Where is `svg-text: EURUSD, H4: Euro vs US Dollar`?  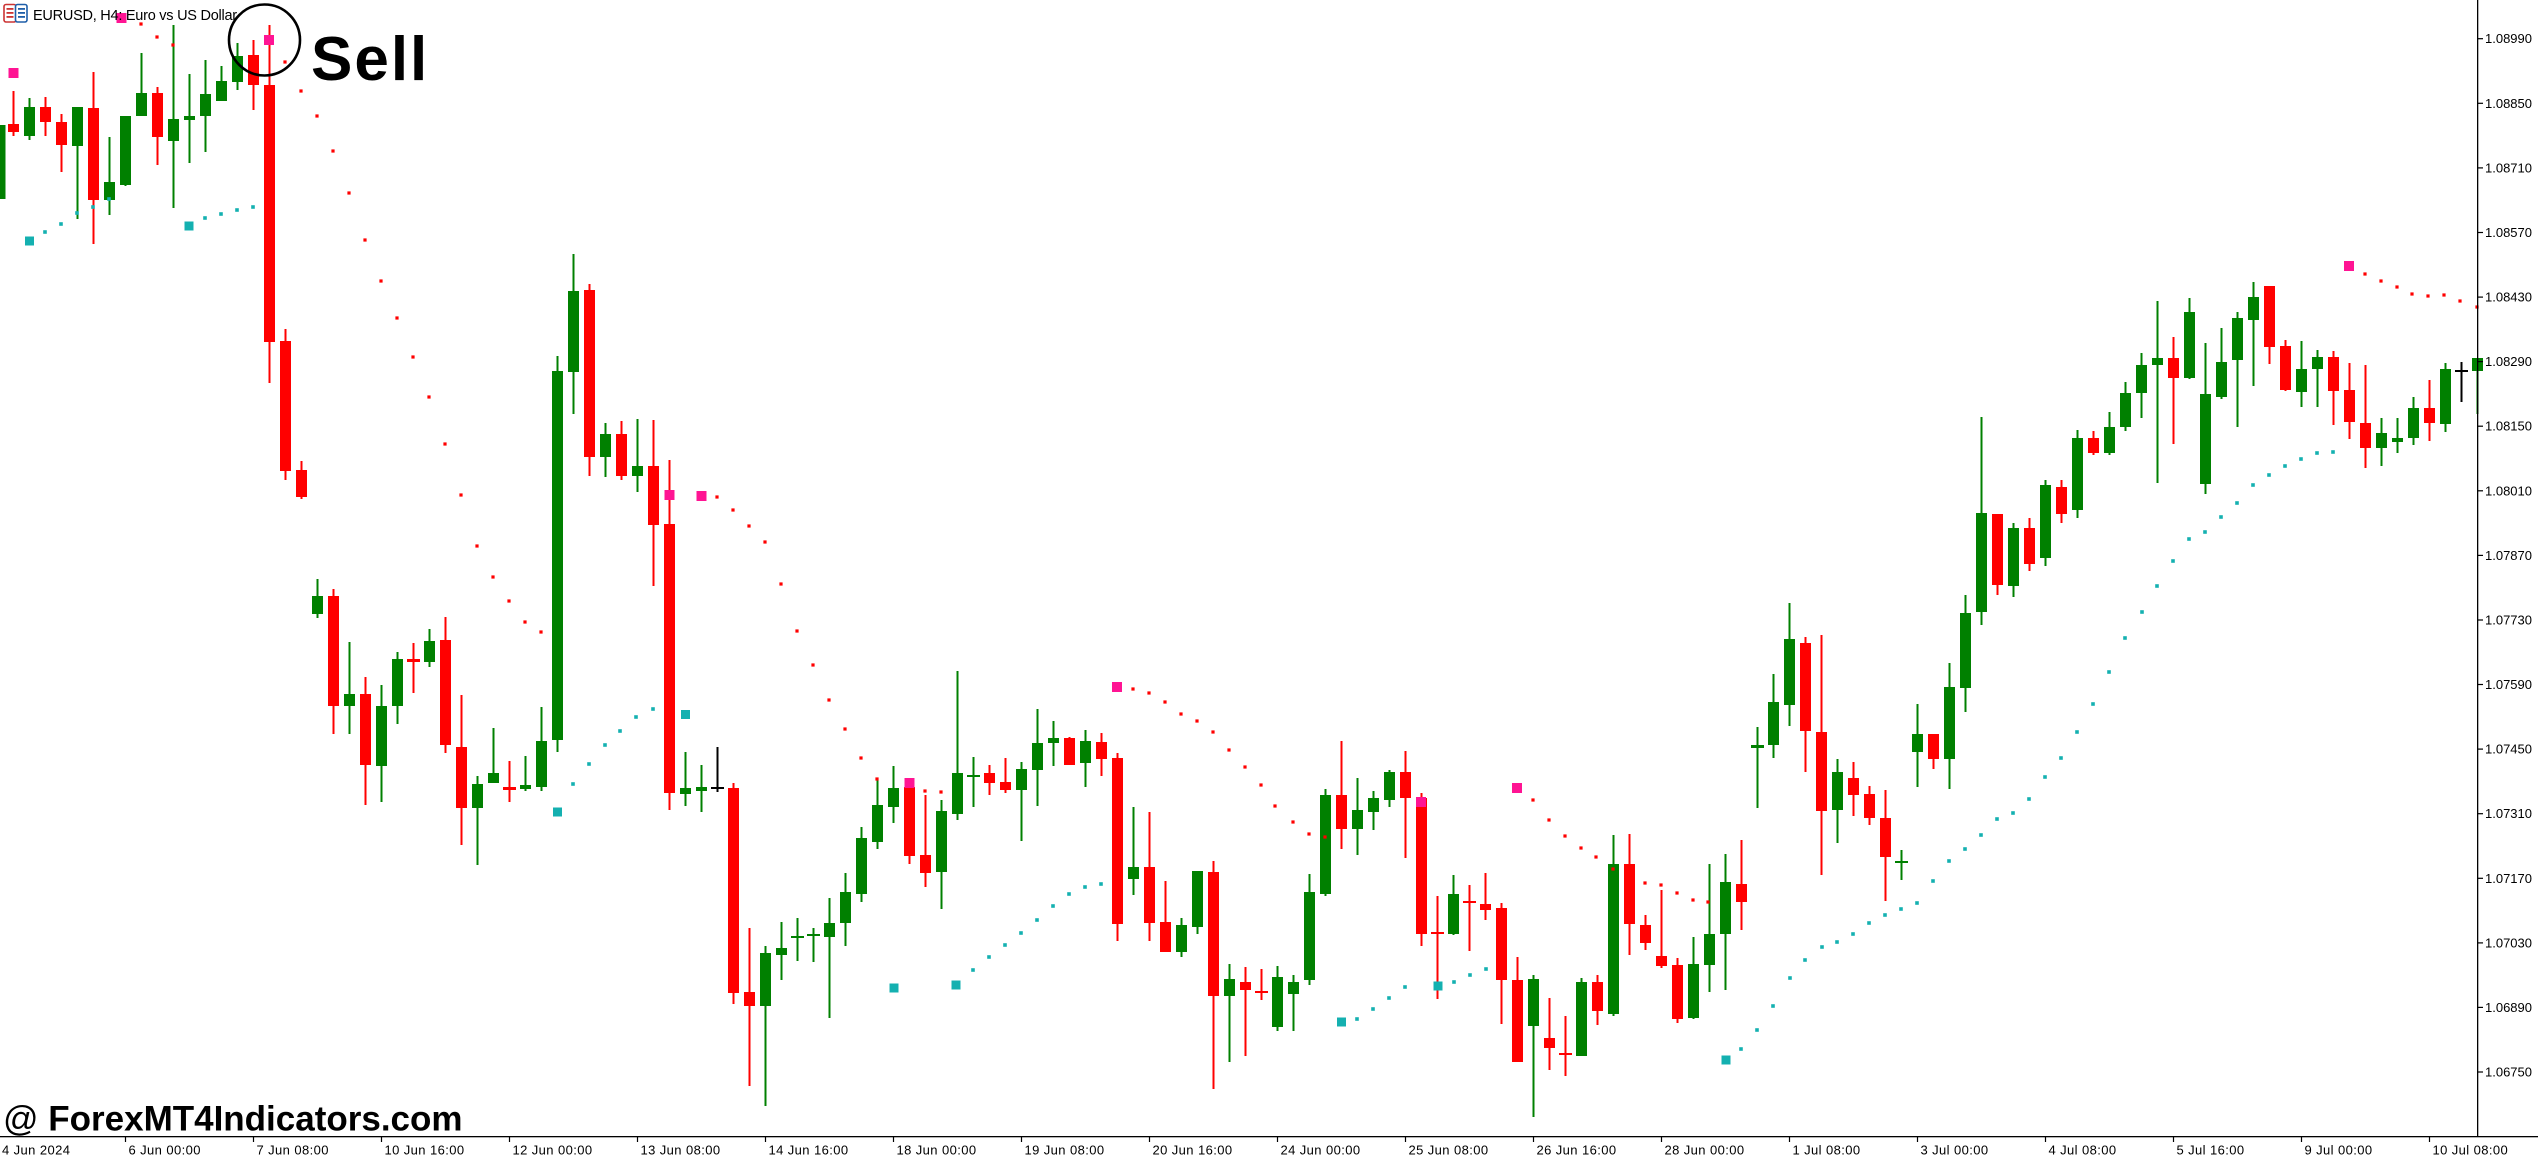 svg-text: EURUSD, H4: Euro vs US Dollar is located at coordinates (135, 16).